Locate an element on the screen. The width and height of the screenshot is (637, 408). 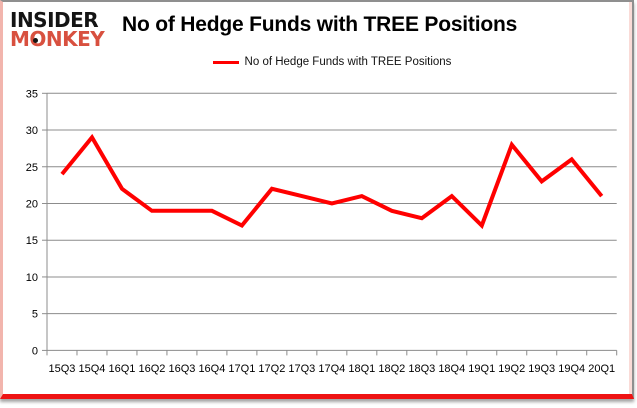
y-axis-tick-label: 25 is located at coordinates (32, 168).